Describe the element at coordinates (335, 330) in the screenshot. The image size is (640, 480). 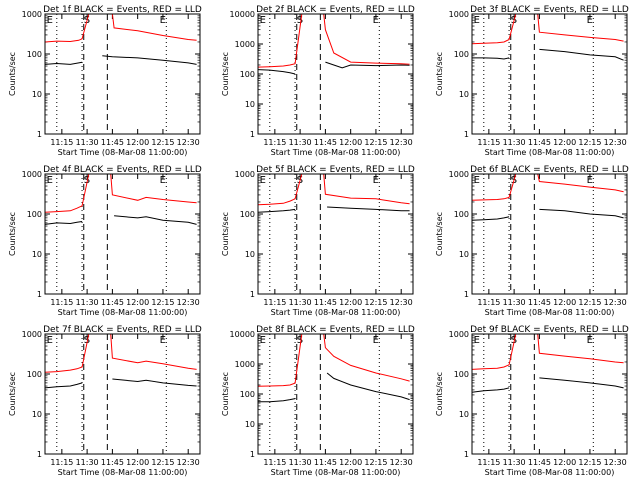
I see `panel-title: Det 8f BLACK = Events, RED = LLD` at that location.